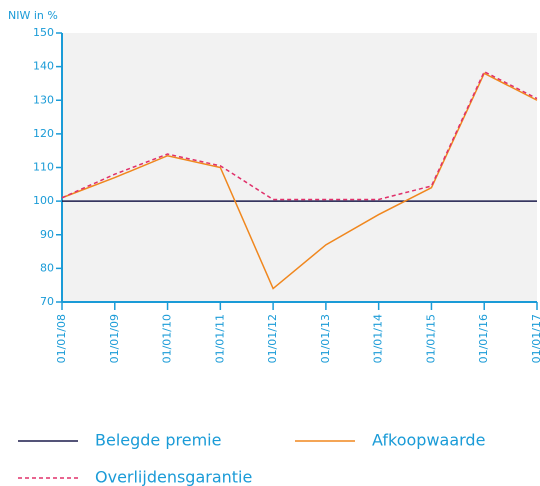 The image size is (540, 486). Describe the element at coordinates (158, 440) in the screenshot. I see `legend-label: Belegde premie` at that location.